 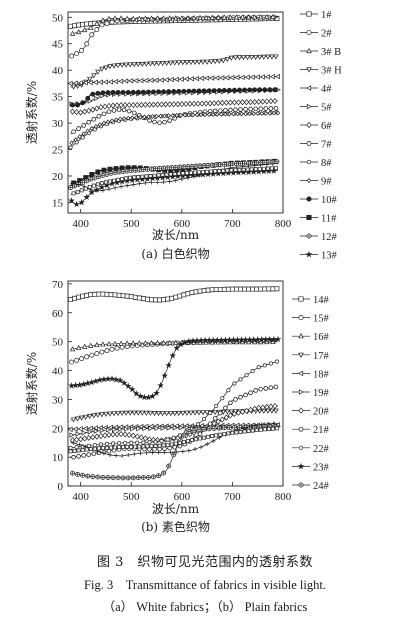 What do you see at coordinates (58, 45) in the screenshot?
I see `y-tick-label: 45` at bounding box center [58, 45].